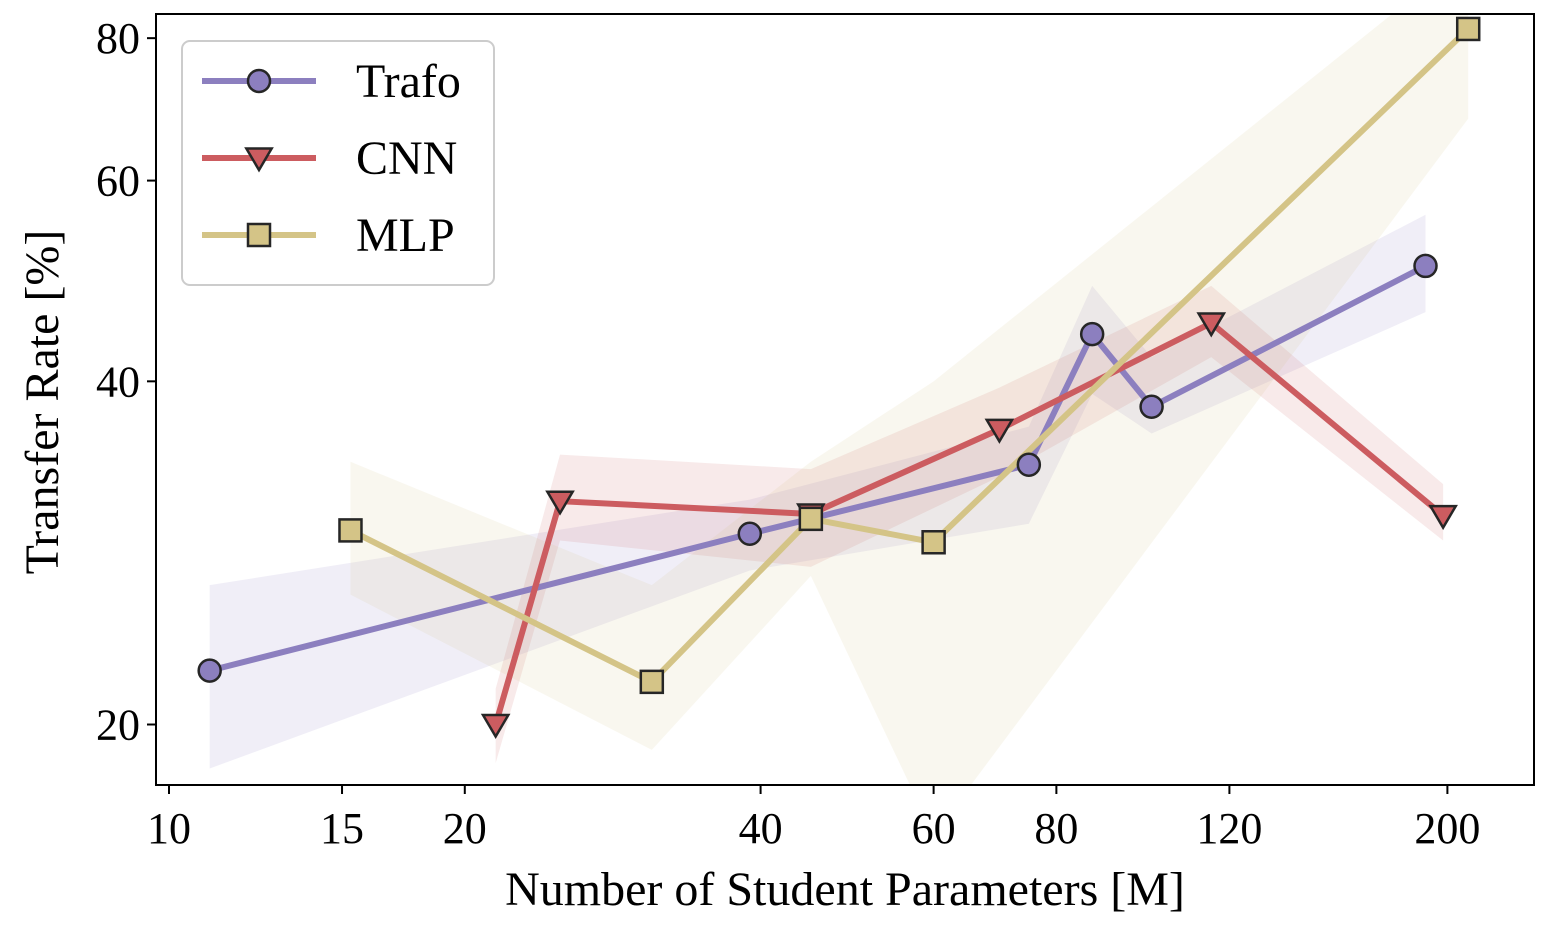 Image resolution: width=1548 pixels, height=929 pixels. What do you see at coordinates (1056, 828) in the screenshot?
I see `x-tick-label: 80` at bounding box center [1056, 828].